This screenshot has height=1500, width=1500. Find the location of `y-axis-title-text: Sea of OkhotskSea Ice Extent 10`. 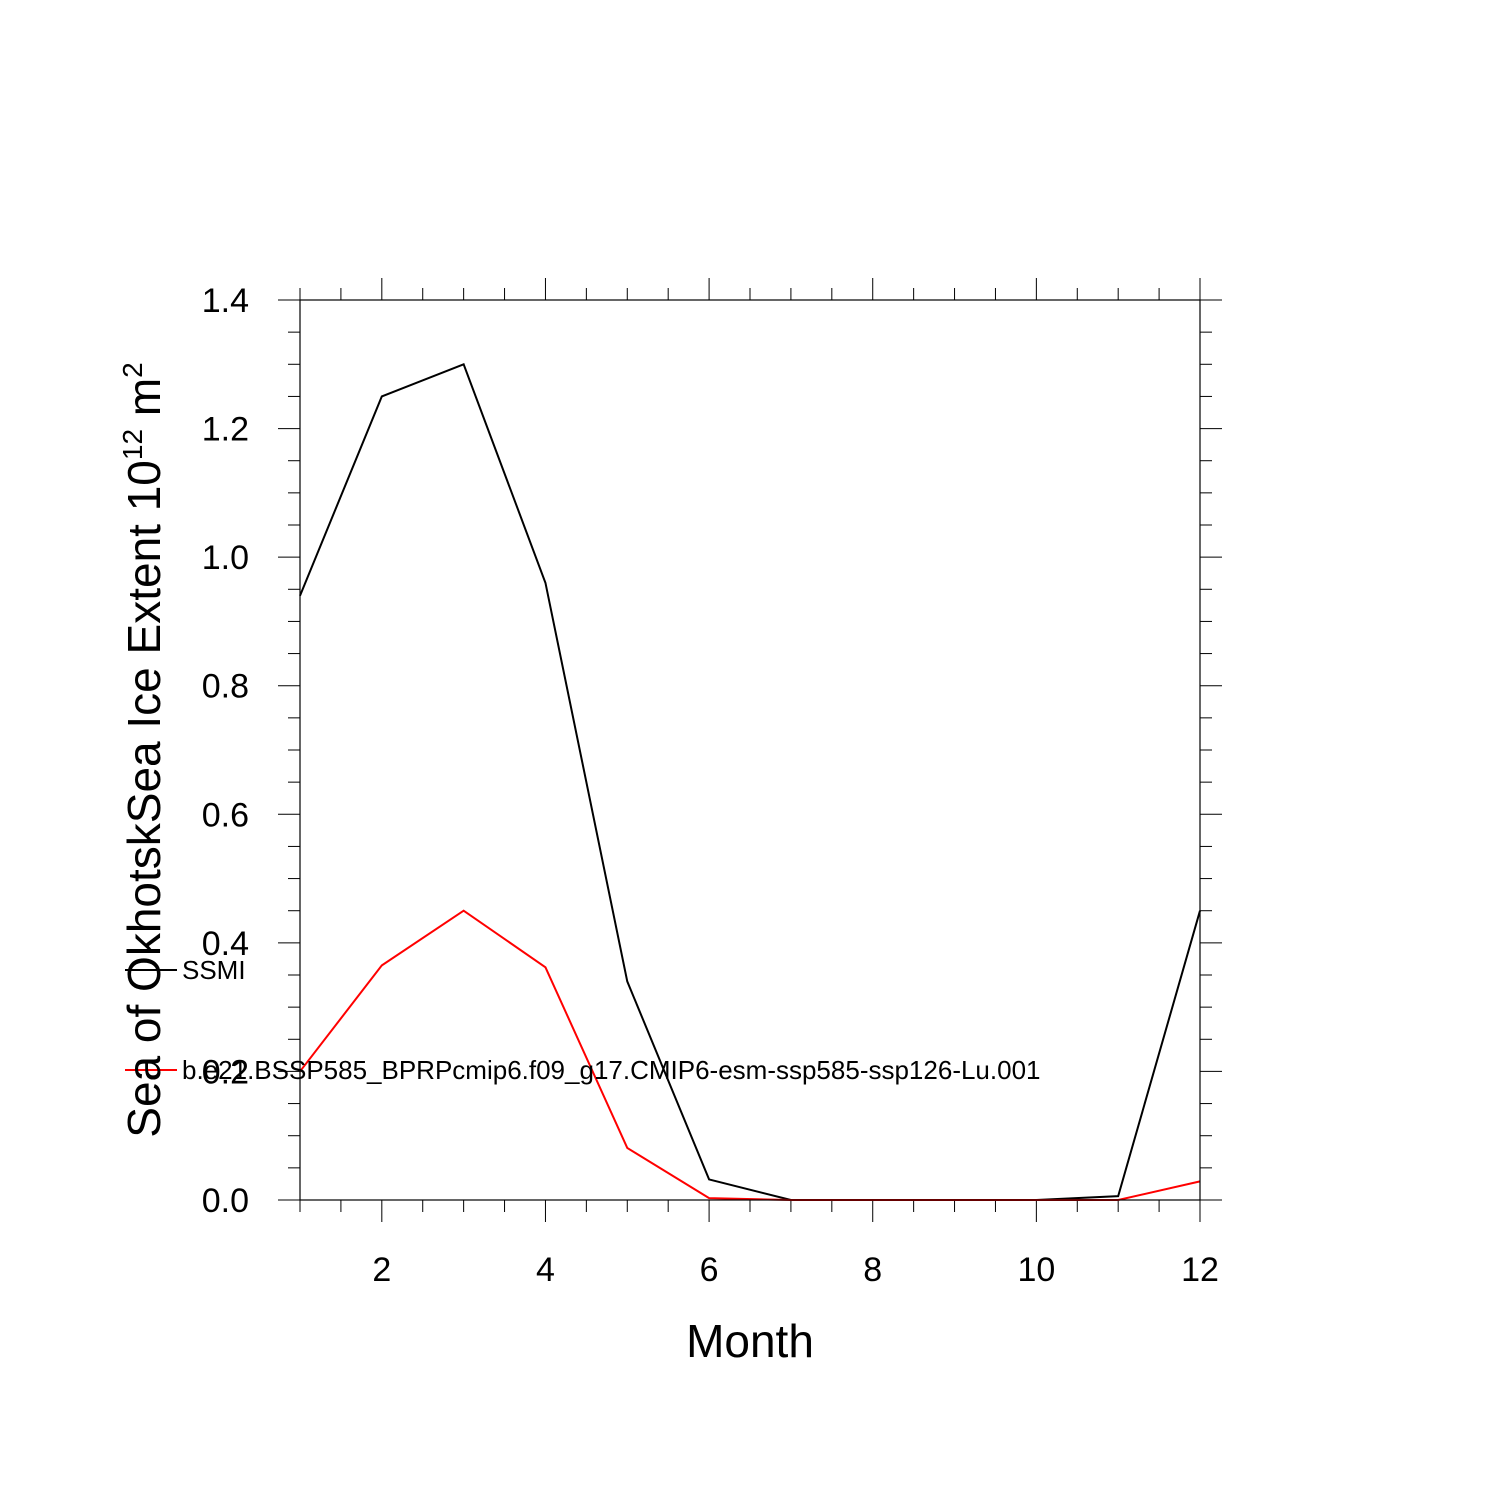

y-axis-title-text: Sea of OkhotskSea Ice Extent 10 is located at coordinates (144, 799).